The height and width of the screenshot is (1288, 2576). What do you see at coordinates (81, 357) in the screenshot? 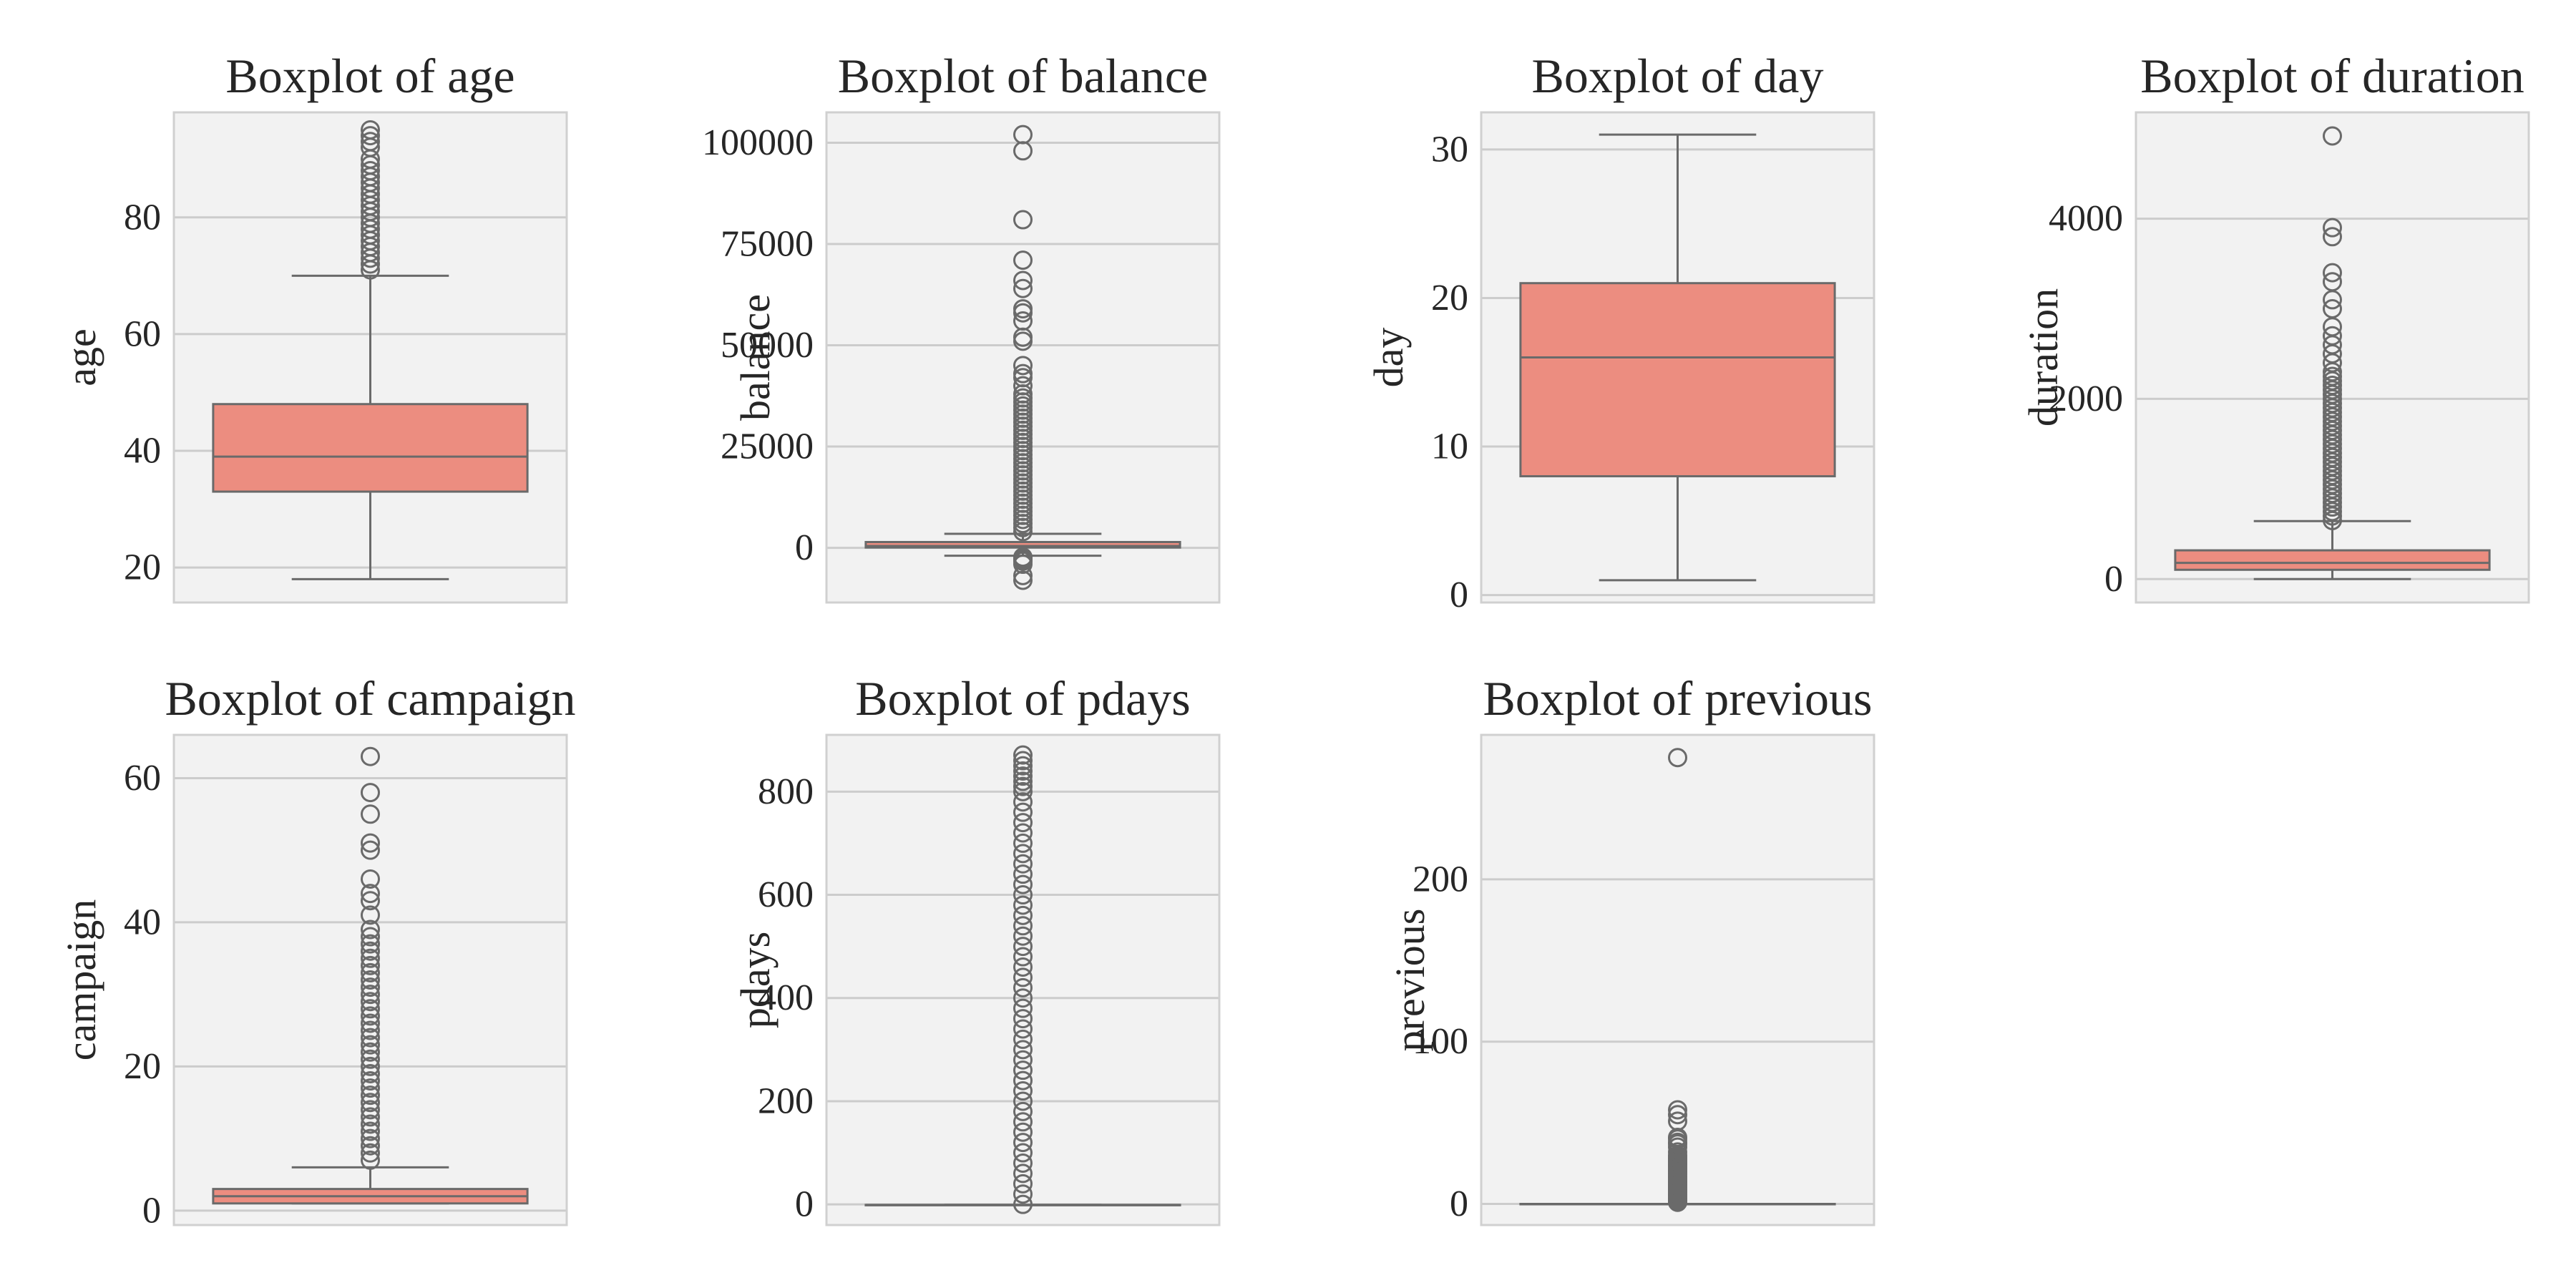
I see `y-axis-label: age` at bounding box center [81, 357].